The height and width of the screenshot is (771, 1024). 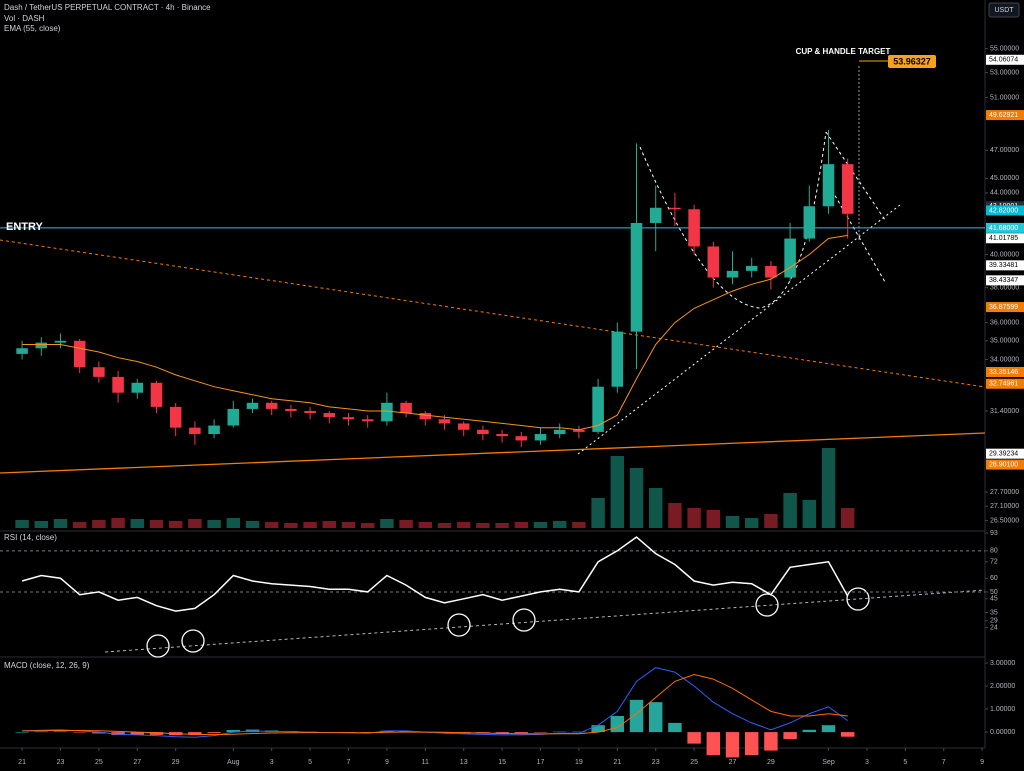 What do you see at coordinates (1004, 193) in the screenshot?
I see `y-tick-label: 44.00000` at bounding box center [1004, 193].